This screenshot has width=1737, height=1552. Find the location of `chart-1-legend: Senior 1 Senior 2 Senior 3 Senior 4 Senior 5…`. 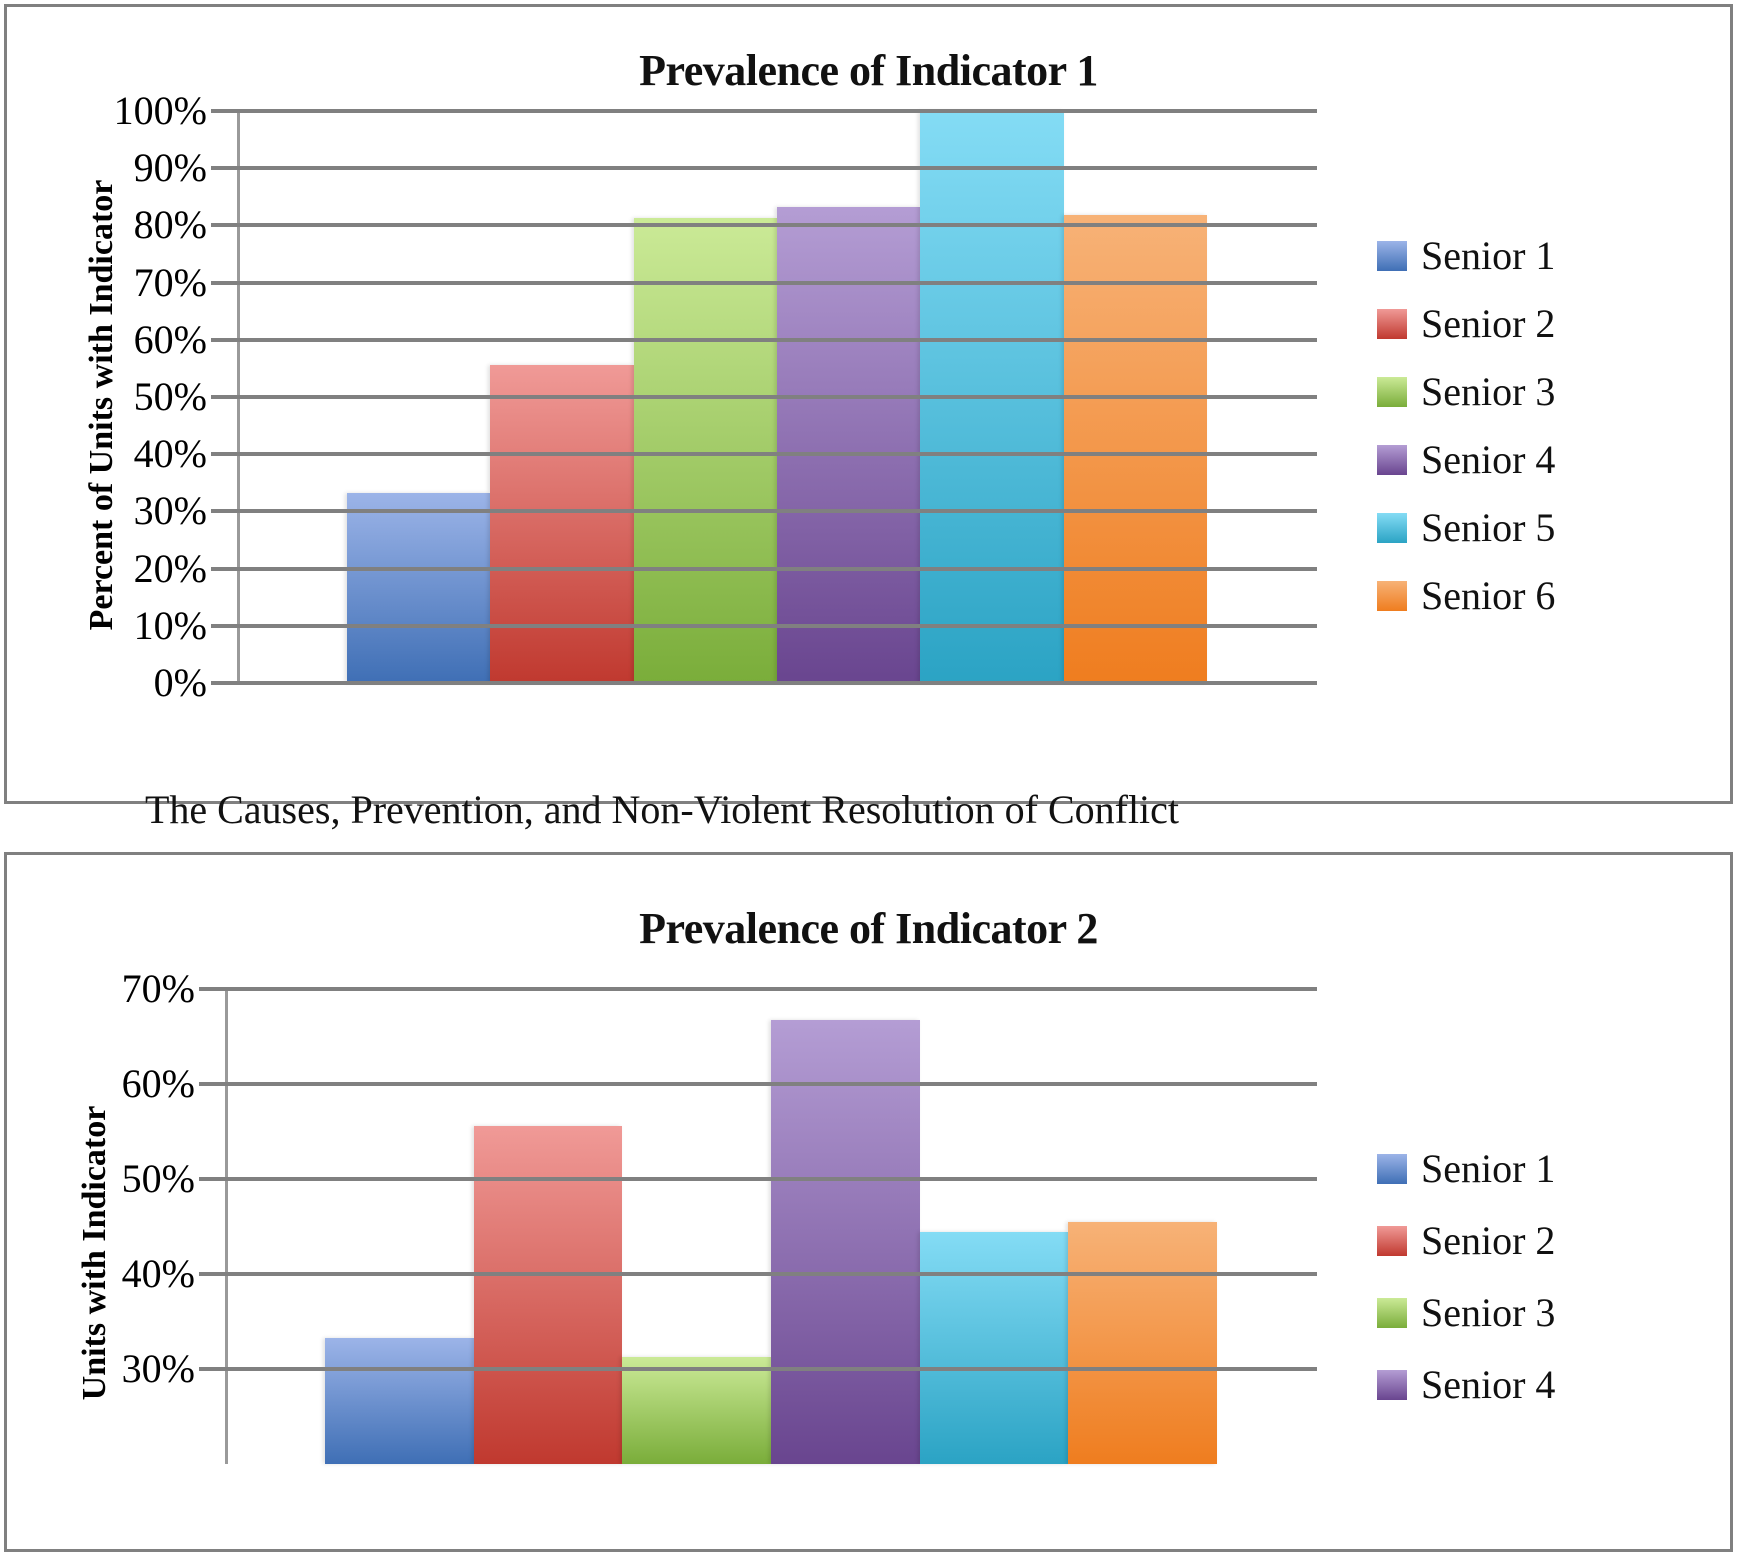

chart-1-legend: Senior 1 Senior 2 Senior 3 Senior 4 Senior 5… is located at coordinates (1466, 440).